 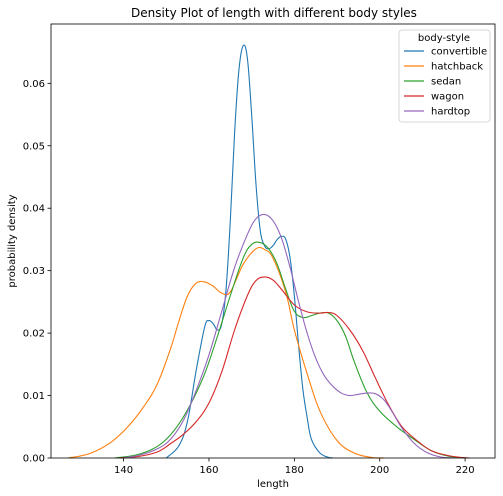 I want to click on legend-title: body-style, so click(x=444, y=38).